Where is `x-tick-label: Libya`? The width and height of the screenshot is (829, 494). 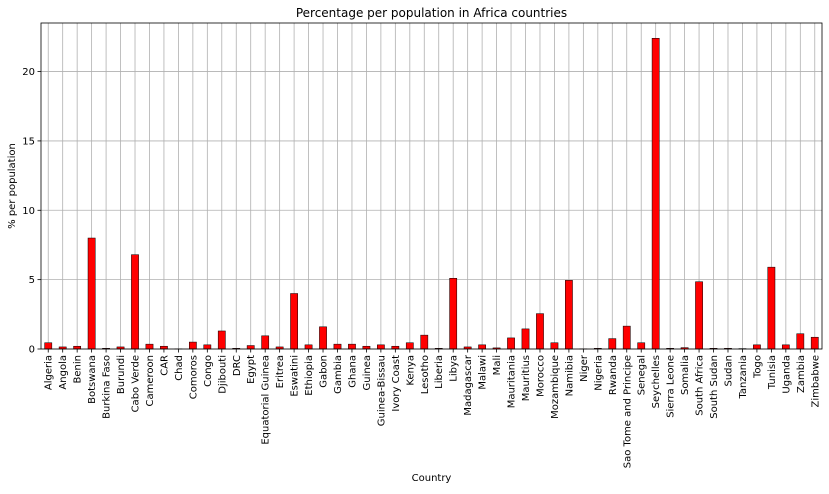 x-tick-label: Libya is located at coordinates (454, 368).